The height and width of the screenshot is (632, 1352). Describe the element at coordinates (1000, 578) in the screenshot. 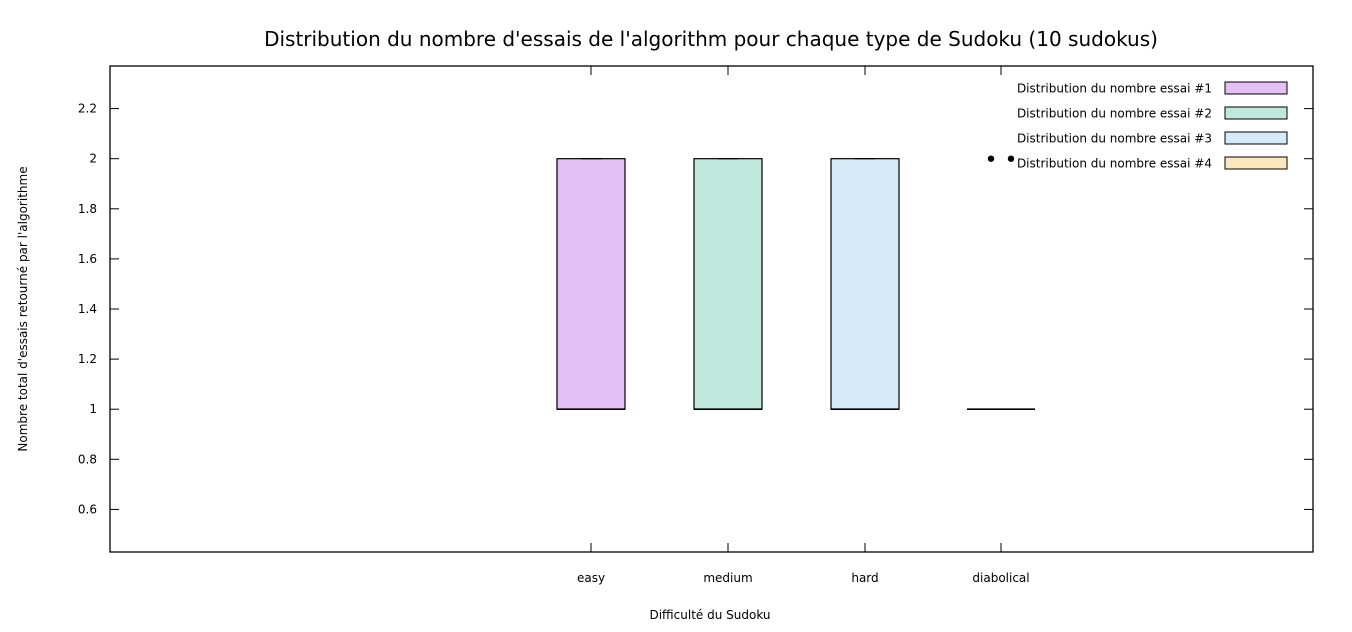

I see `x-tick-label: diabolical` at that location.